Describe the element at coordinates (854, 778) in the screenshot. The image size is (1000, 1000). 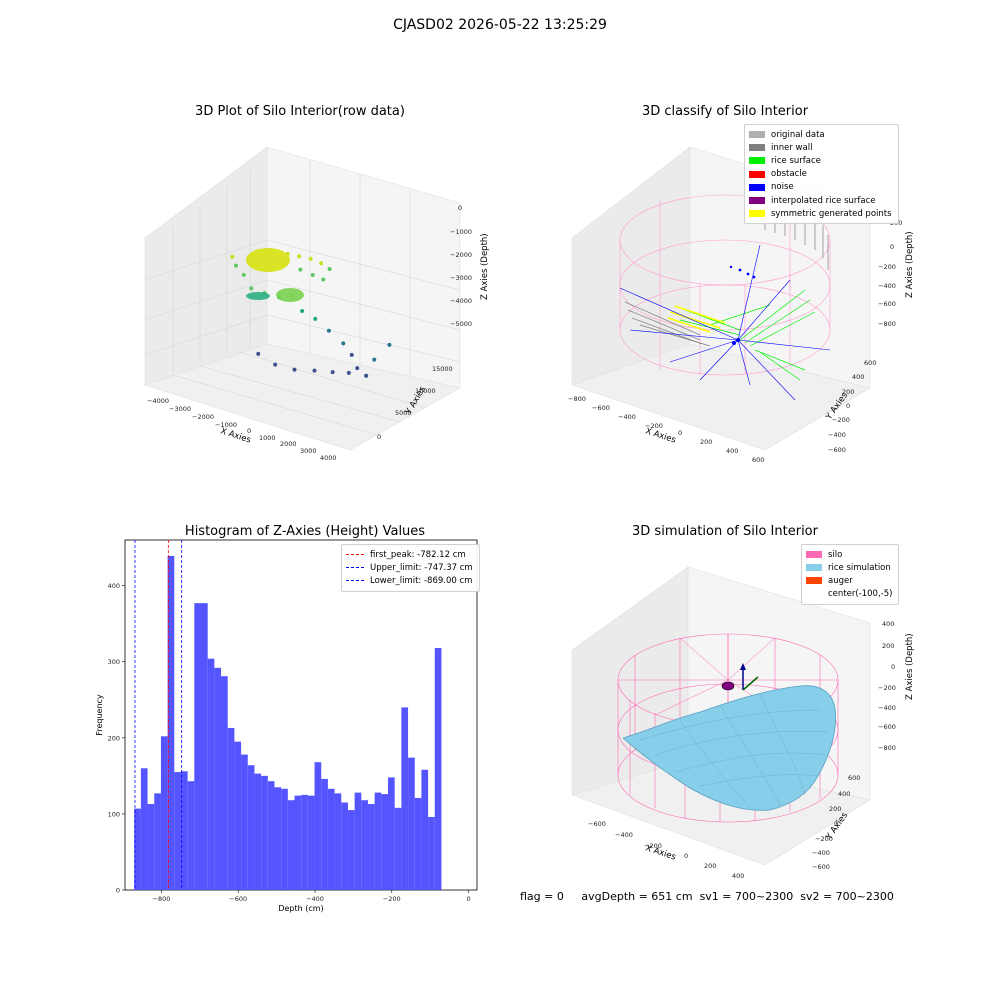
I see `simulation-y-tick: 600` at that location.